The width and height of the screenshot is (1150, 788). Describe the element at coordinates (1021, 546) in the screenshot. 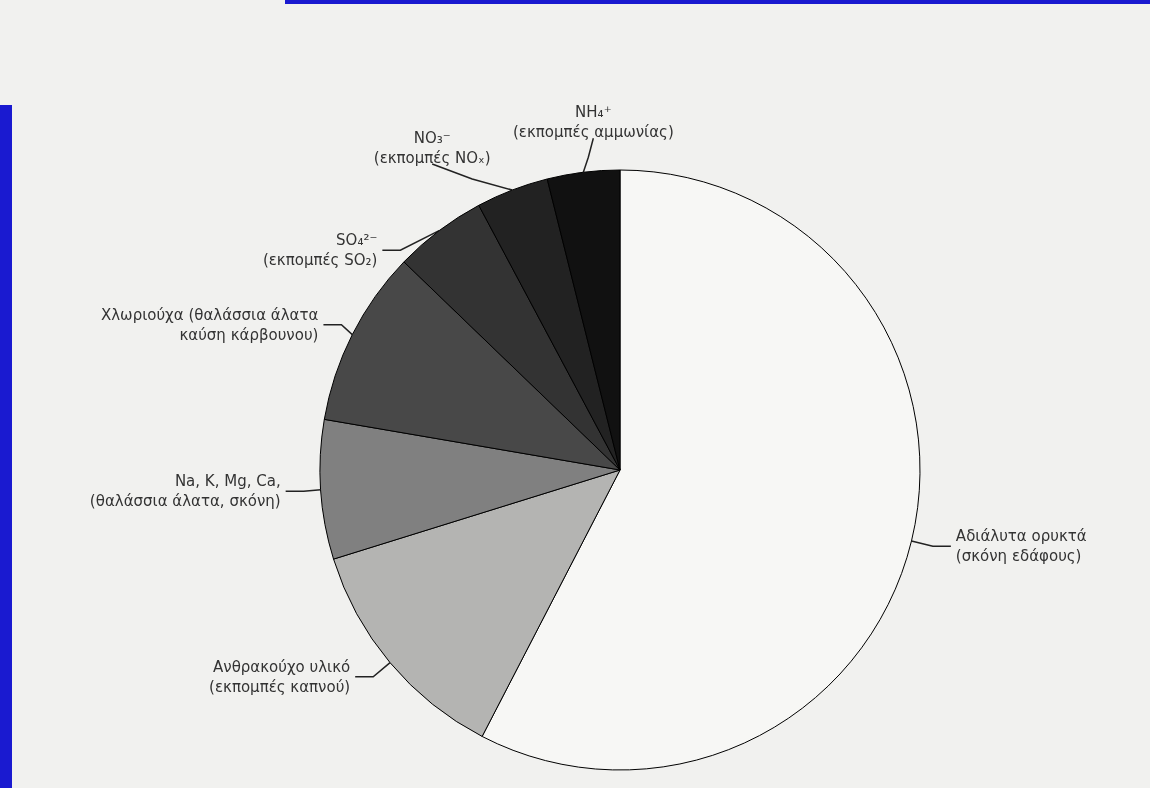

I see `slice-label: Αδιάλυτα ορυκτά (σκόνη εδάφους)` at that location.